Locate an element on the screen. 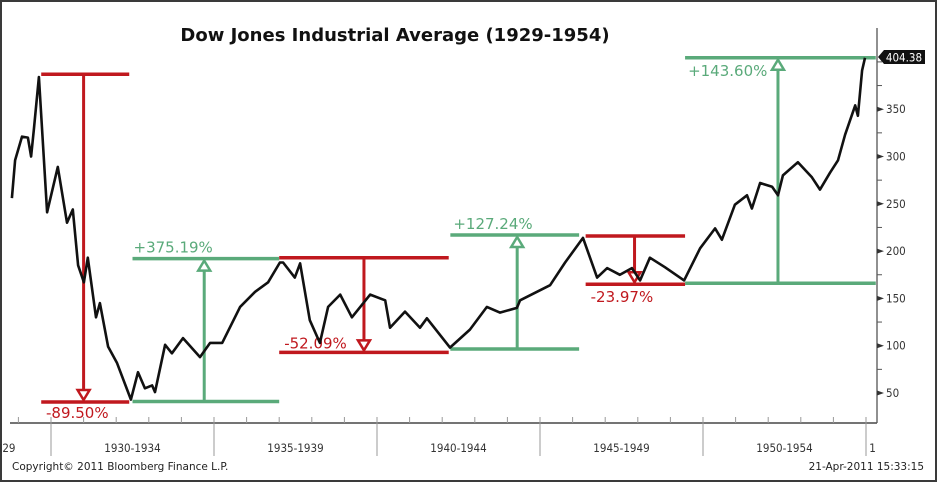 This screenshot has width=937, height=482. x-tick-label: 1945-1949 is located at coordinates (621, 448).